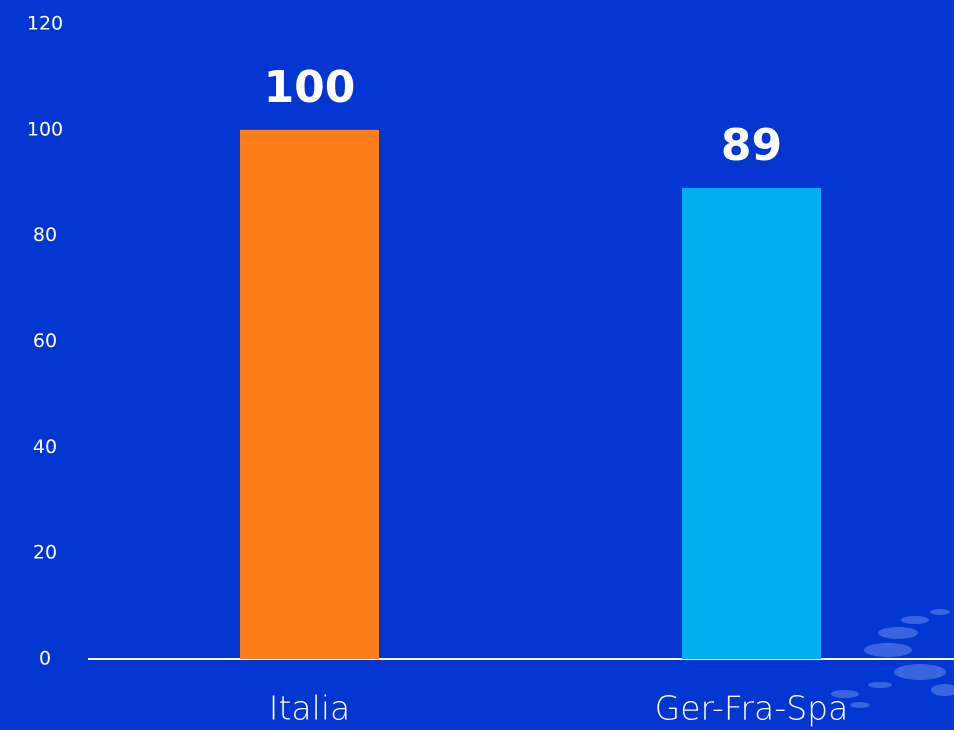  What do you see at coordinates (45, 24) in the screenshot?
I see `y-tick-label: 120` at bounding box center [45, 24].